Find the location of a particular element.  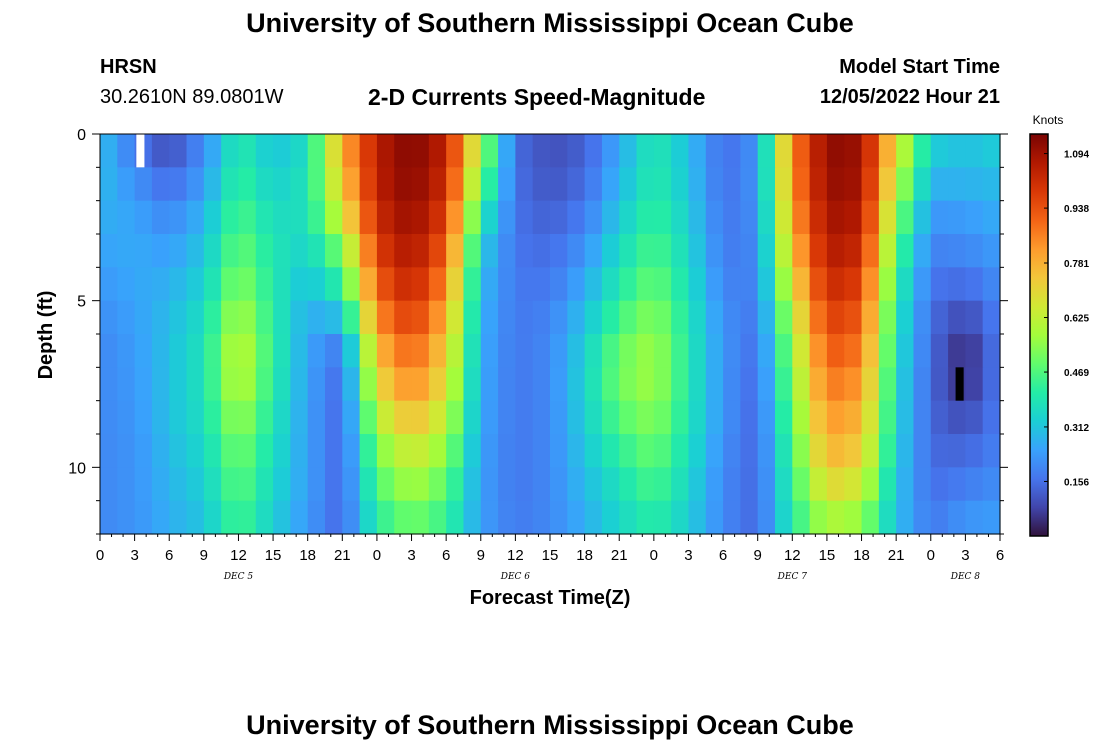

x-tick-label: 0 is located at coordinates (931, 555).